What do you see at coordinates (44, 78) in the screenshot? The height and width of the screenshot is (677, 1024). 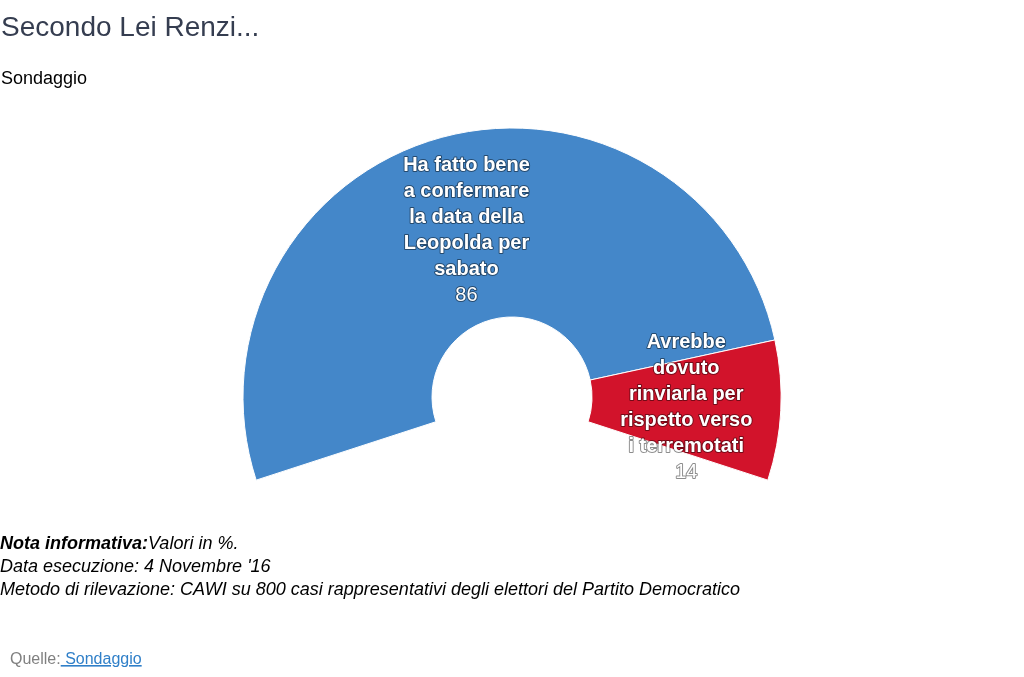 I see `text: Sondaggio` at bounding box center [44, 78].